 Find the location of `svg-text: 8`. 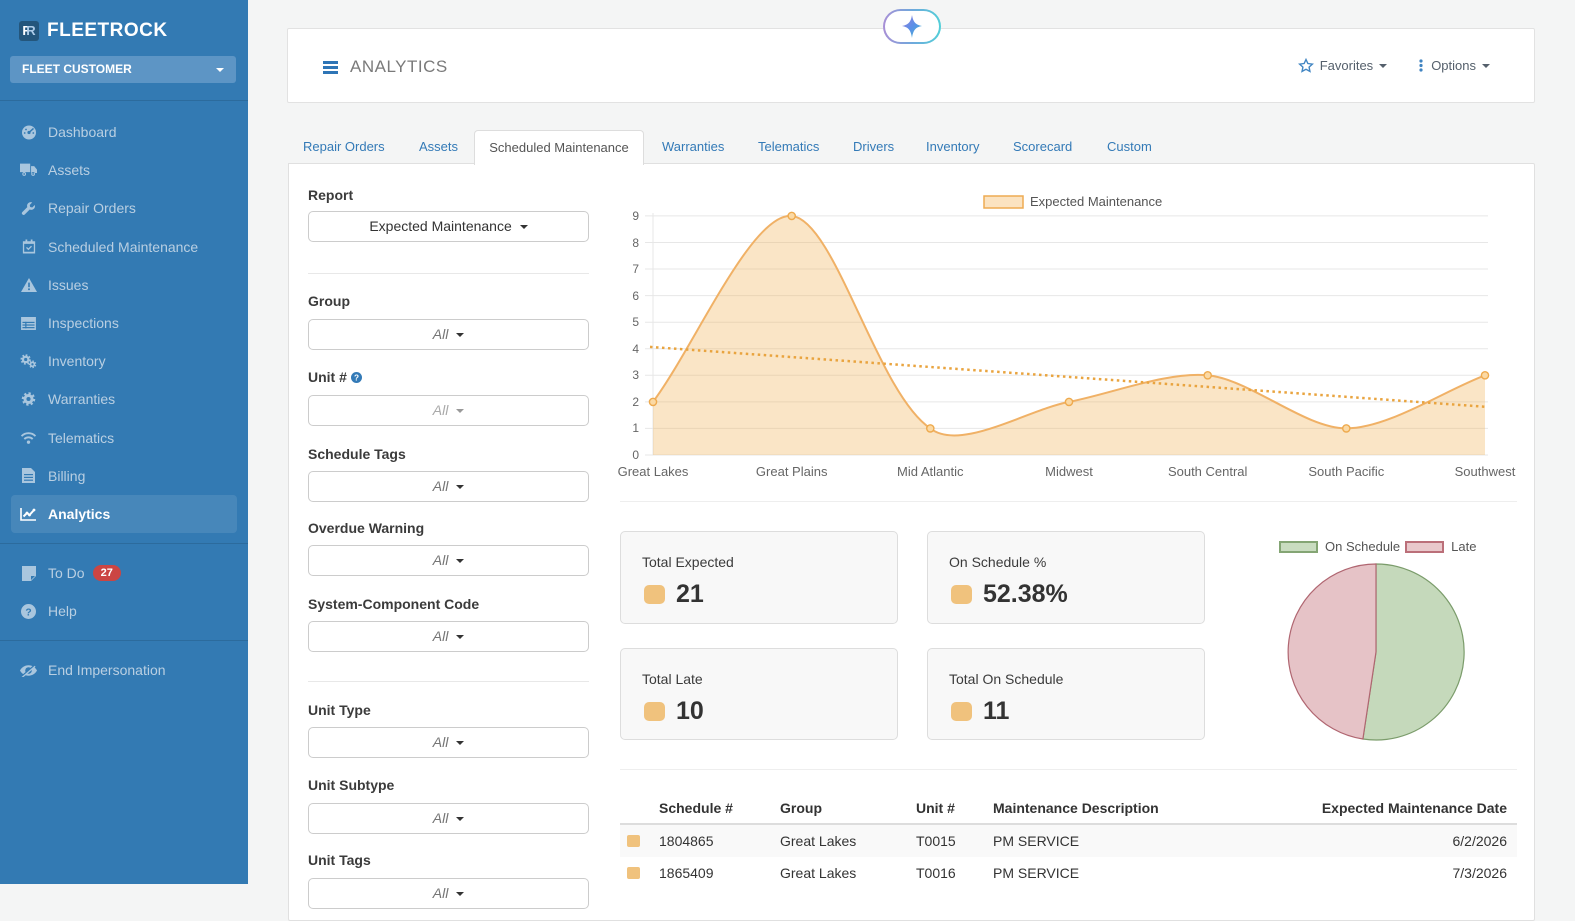

svg-text: 8 is located at coordinates (635, 243).